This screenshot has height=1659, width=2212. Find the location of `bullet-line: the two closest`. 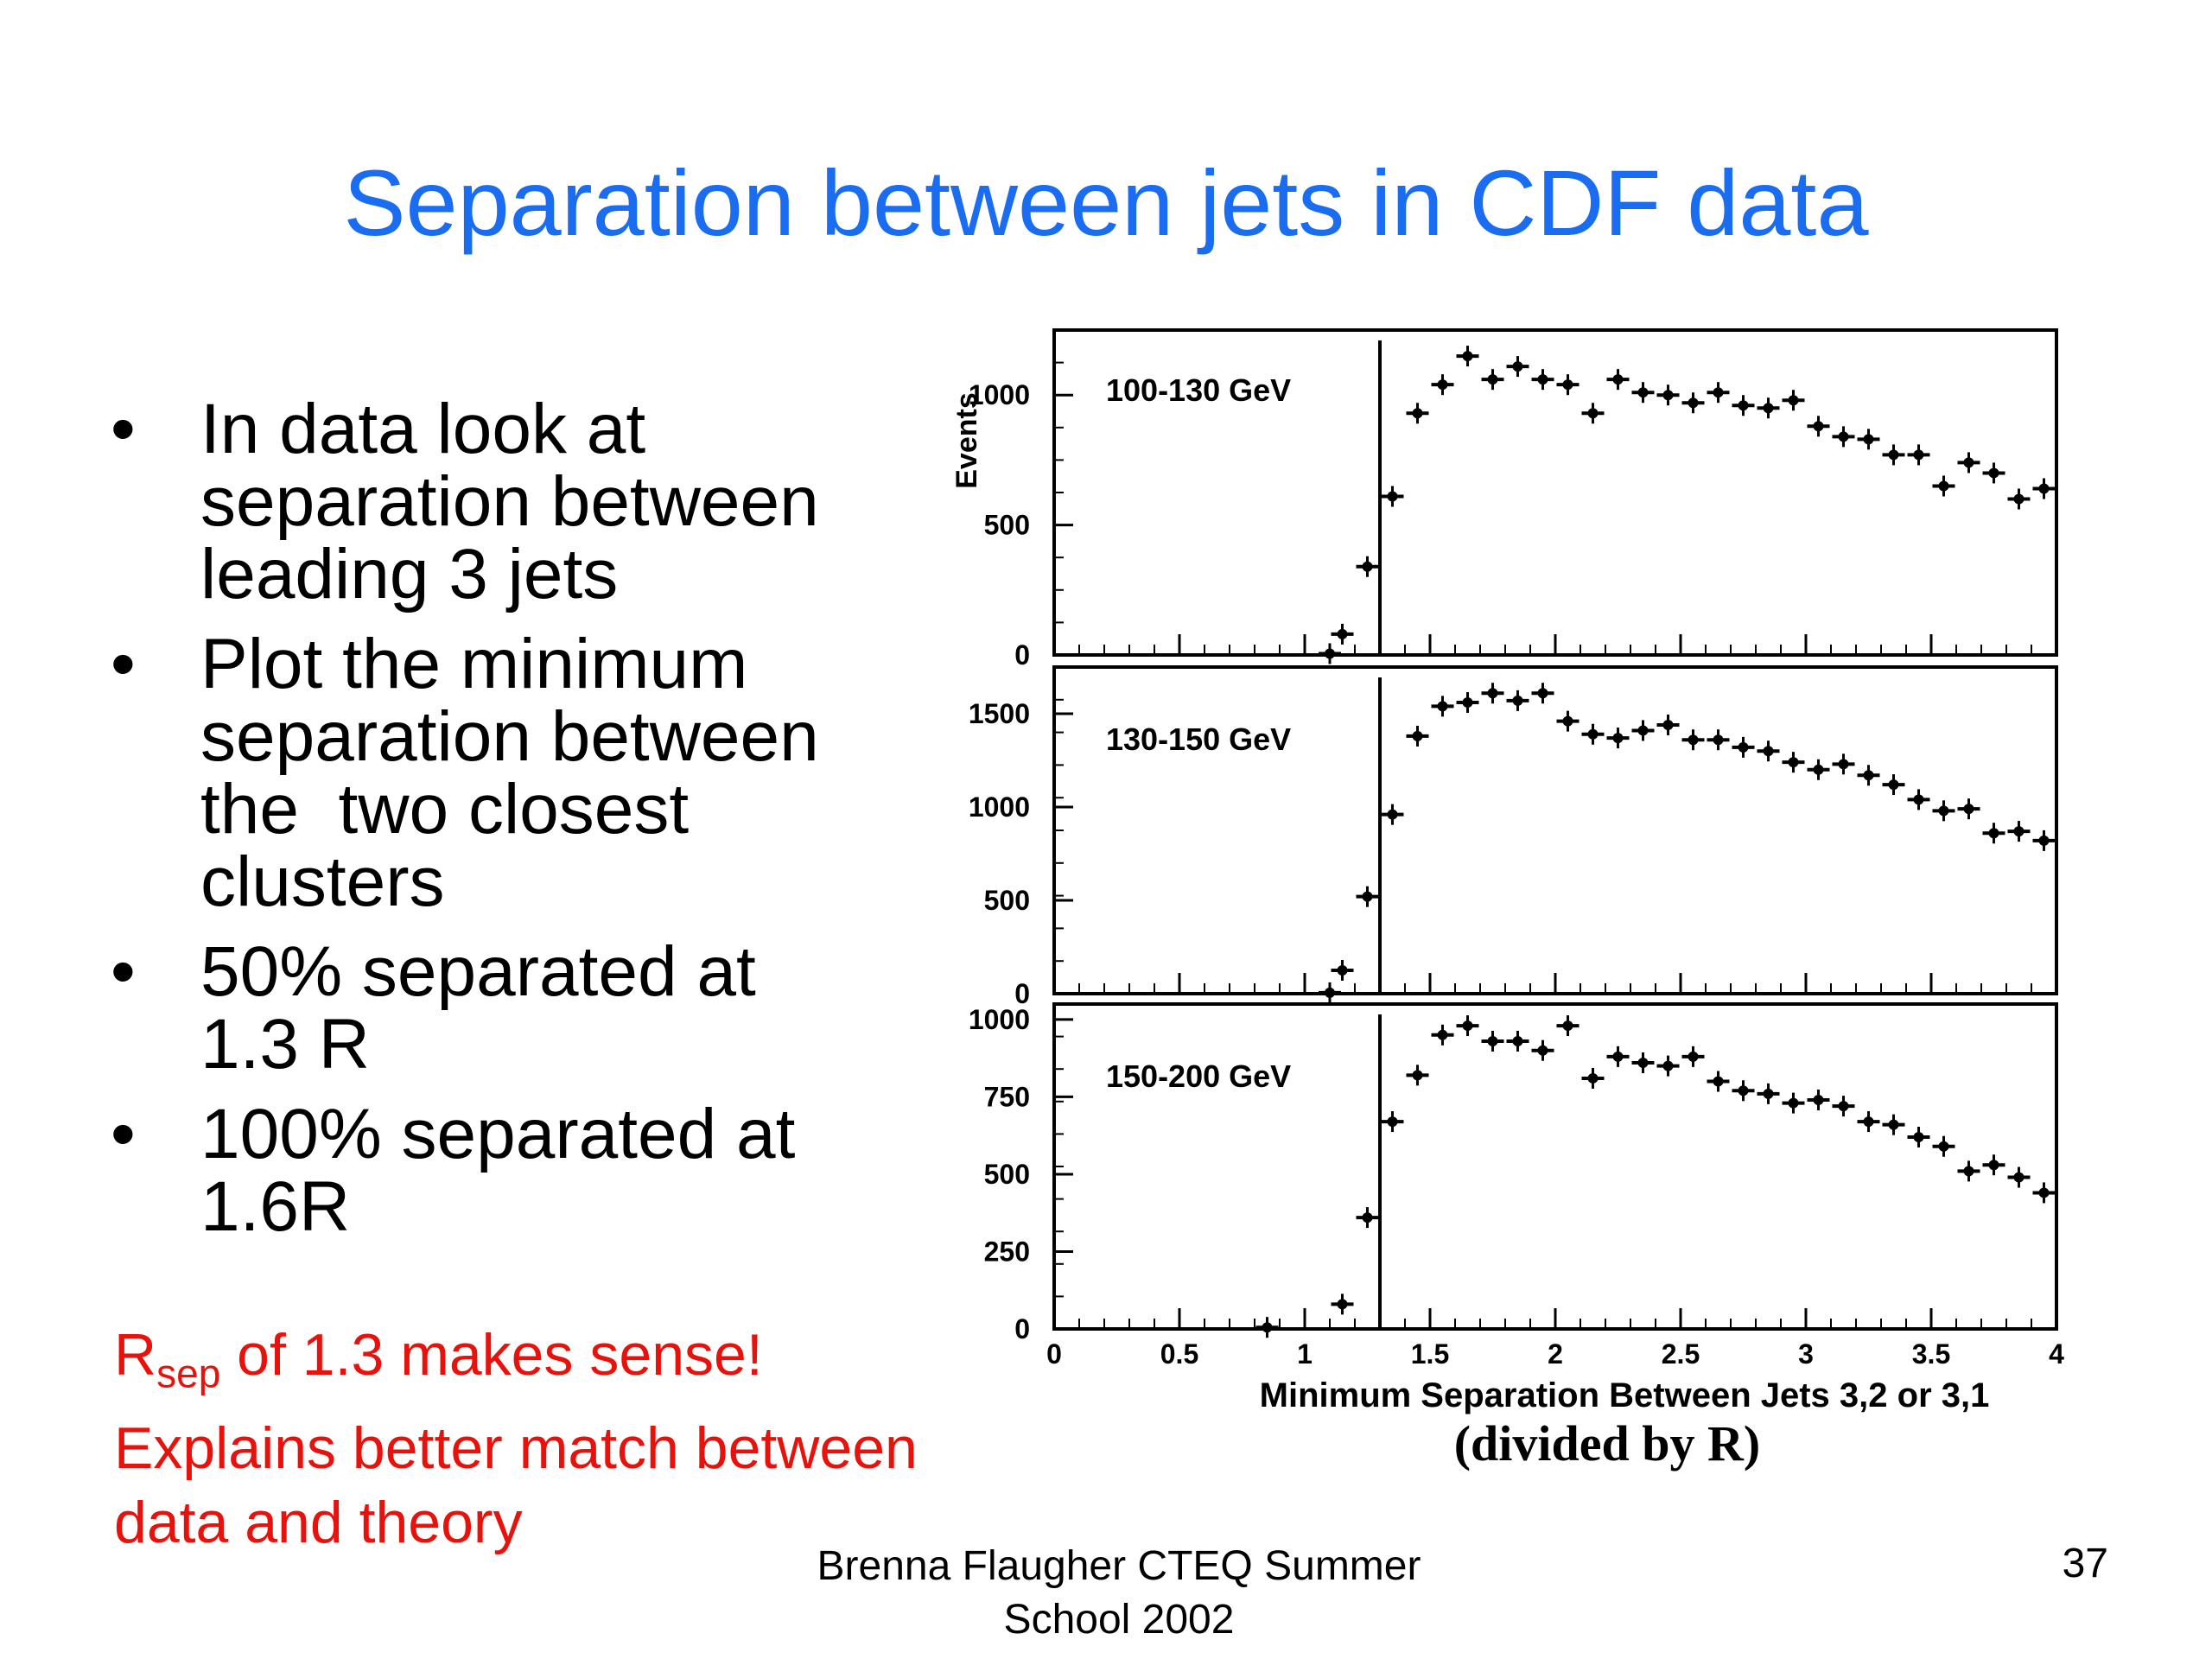

bullet-line: the two closest is located at coordinates (445, 809).